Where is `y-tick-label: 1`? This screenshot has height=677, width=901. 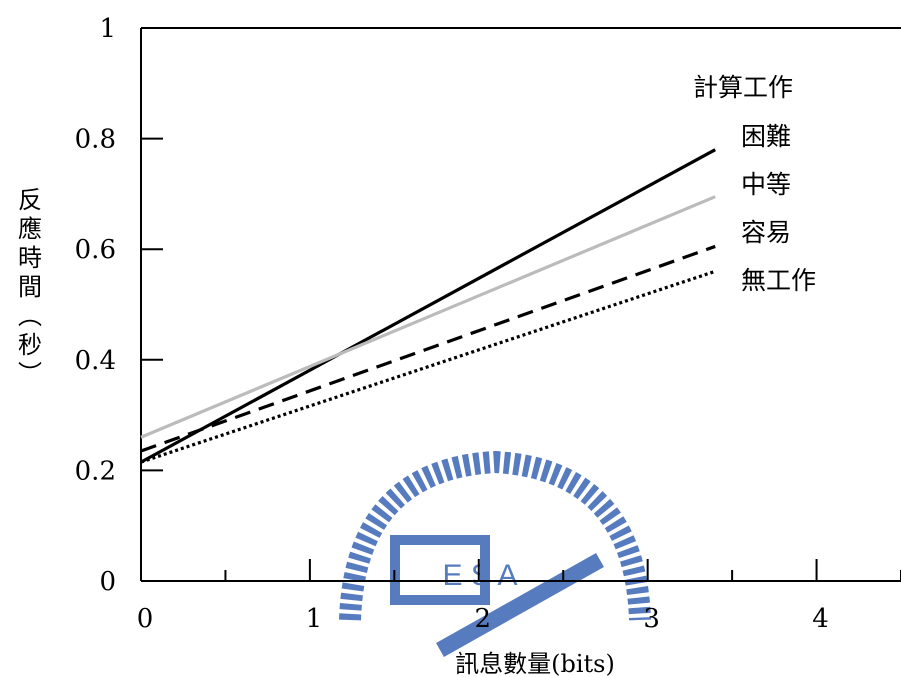 y-tick-label: 1 is located at coordinates (107, 29).